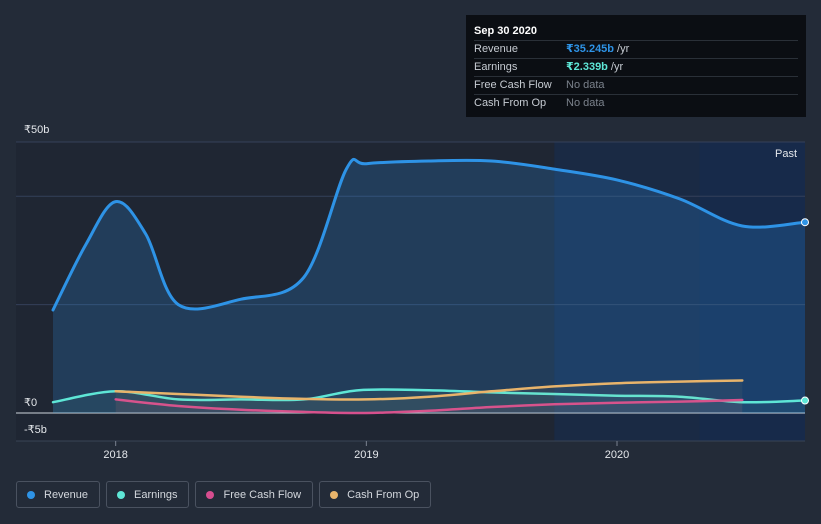 The height and width of the screenshot is (524, 821). Describe the element at coordinates (366, 455) in the screenshot. I see `x-tick-label: 2019` at that location.